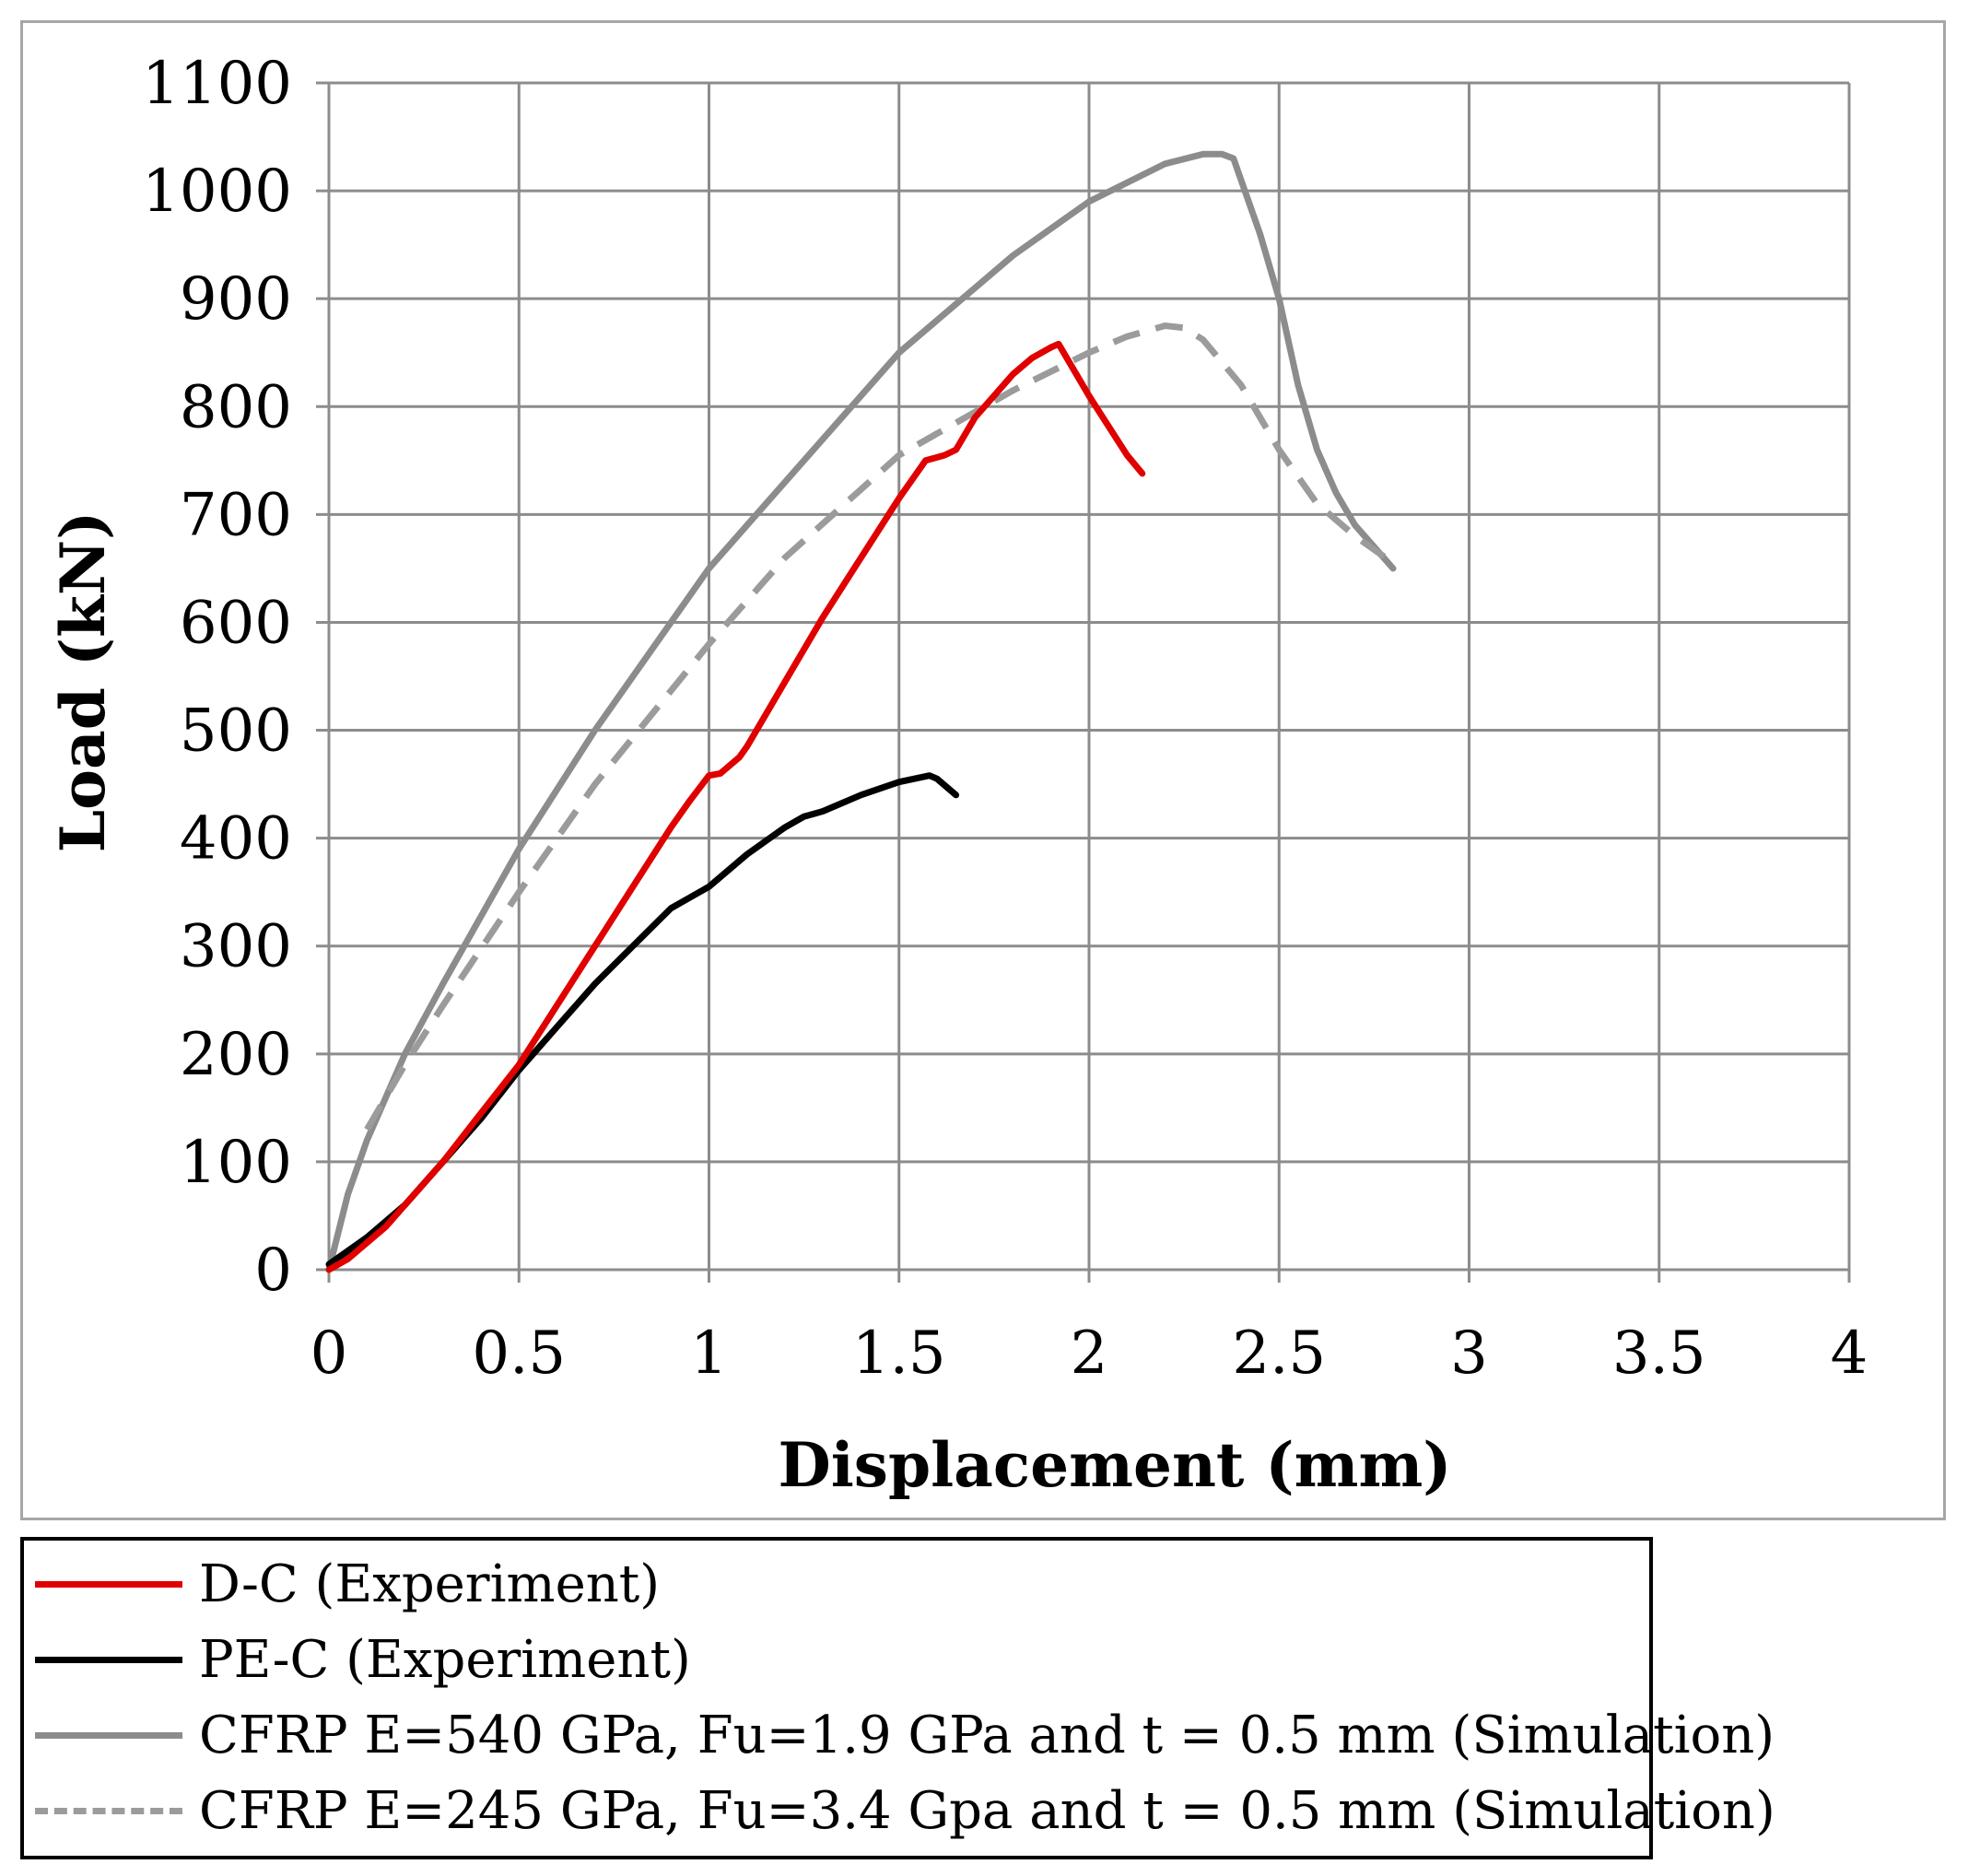 The image size is (1968, 1876). Describe the element at coordinates (83, 682) in the screenshot. I see `y-axis-title: Load (kN)` at that location.